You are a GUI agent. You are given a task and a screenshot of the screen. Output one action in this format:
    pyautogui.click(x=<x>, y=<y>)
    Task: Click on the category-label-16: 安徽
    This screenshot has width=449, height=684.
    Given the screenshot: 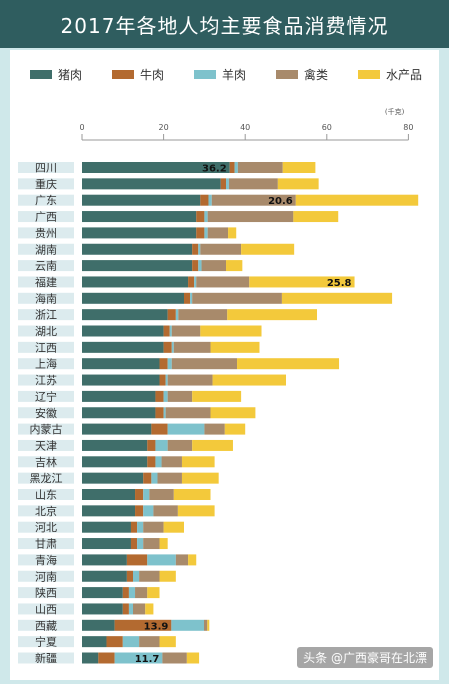 What is the action you would take?
    pyautogui.click(x=46, y=413)
    